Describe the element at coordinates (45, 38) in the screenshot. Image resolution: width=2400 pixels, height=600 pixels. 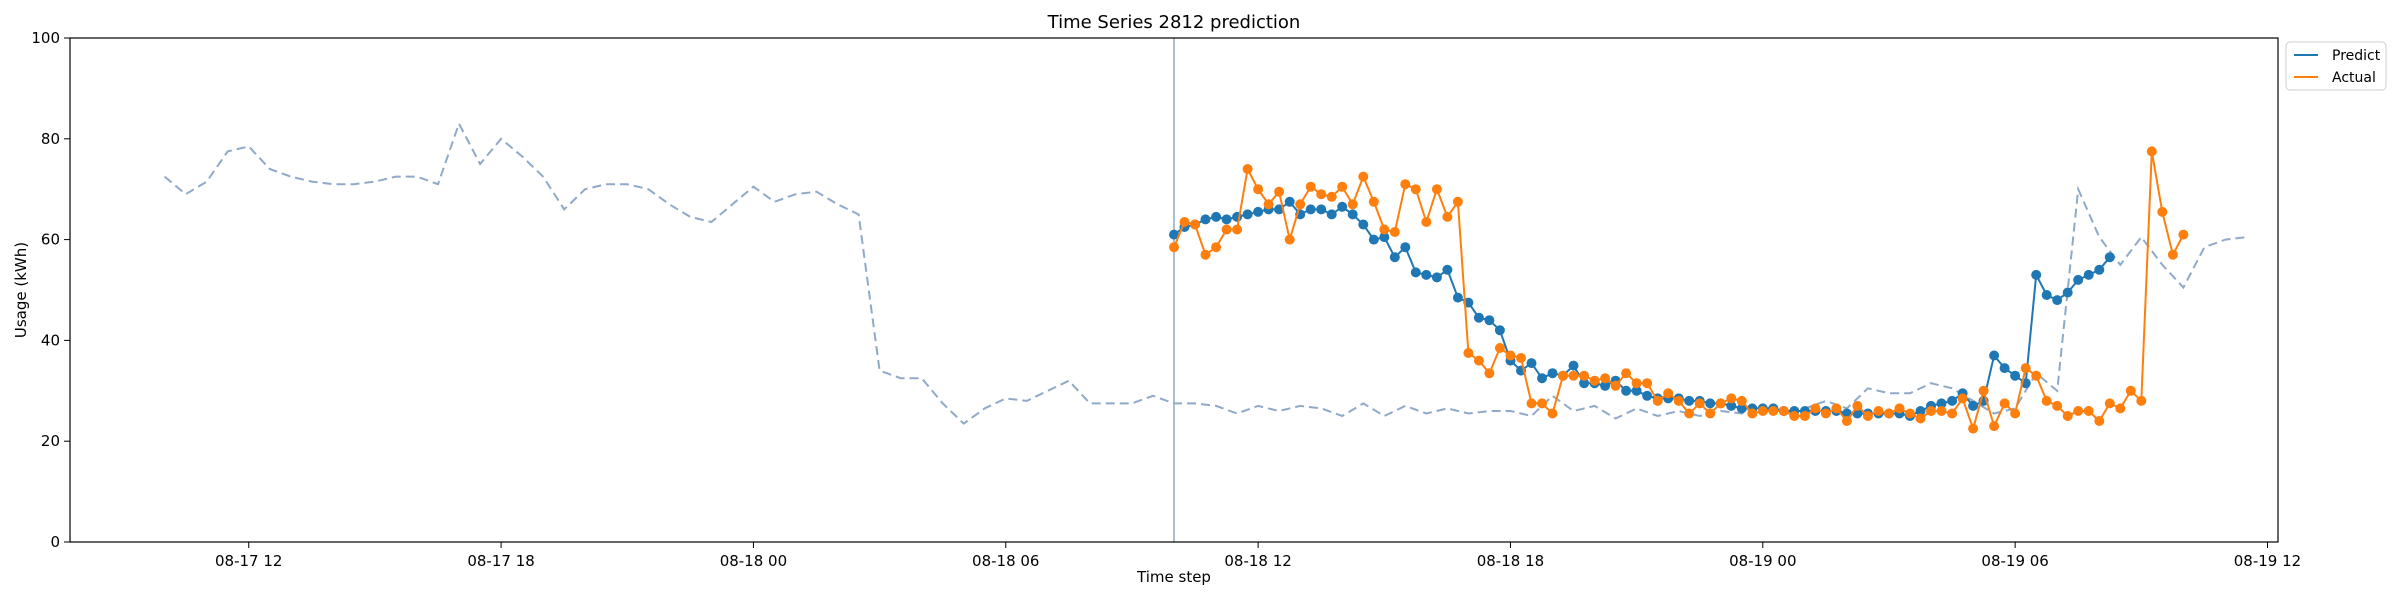
I see `y-tick-label: 100` at that location.